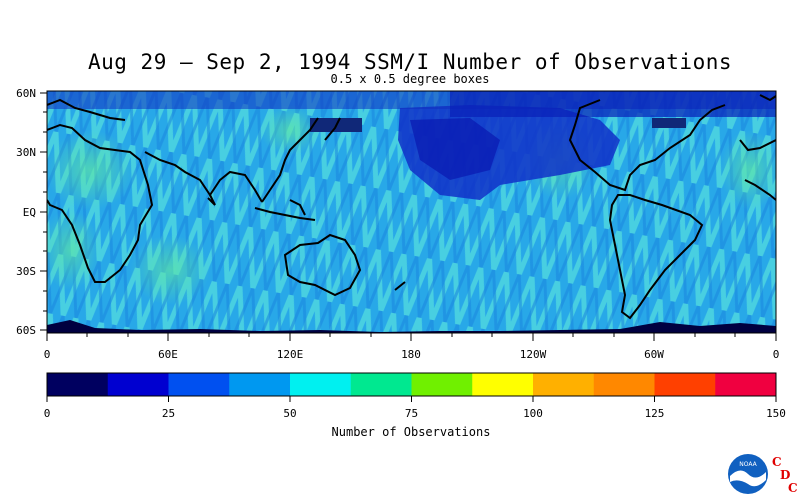  What do you see at coordinates (410, 79) in the screenshot?
I see `map-subtitle: 0.5 x 0.5 degree boxes` at bounding box center [410, 79].